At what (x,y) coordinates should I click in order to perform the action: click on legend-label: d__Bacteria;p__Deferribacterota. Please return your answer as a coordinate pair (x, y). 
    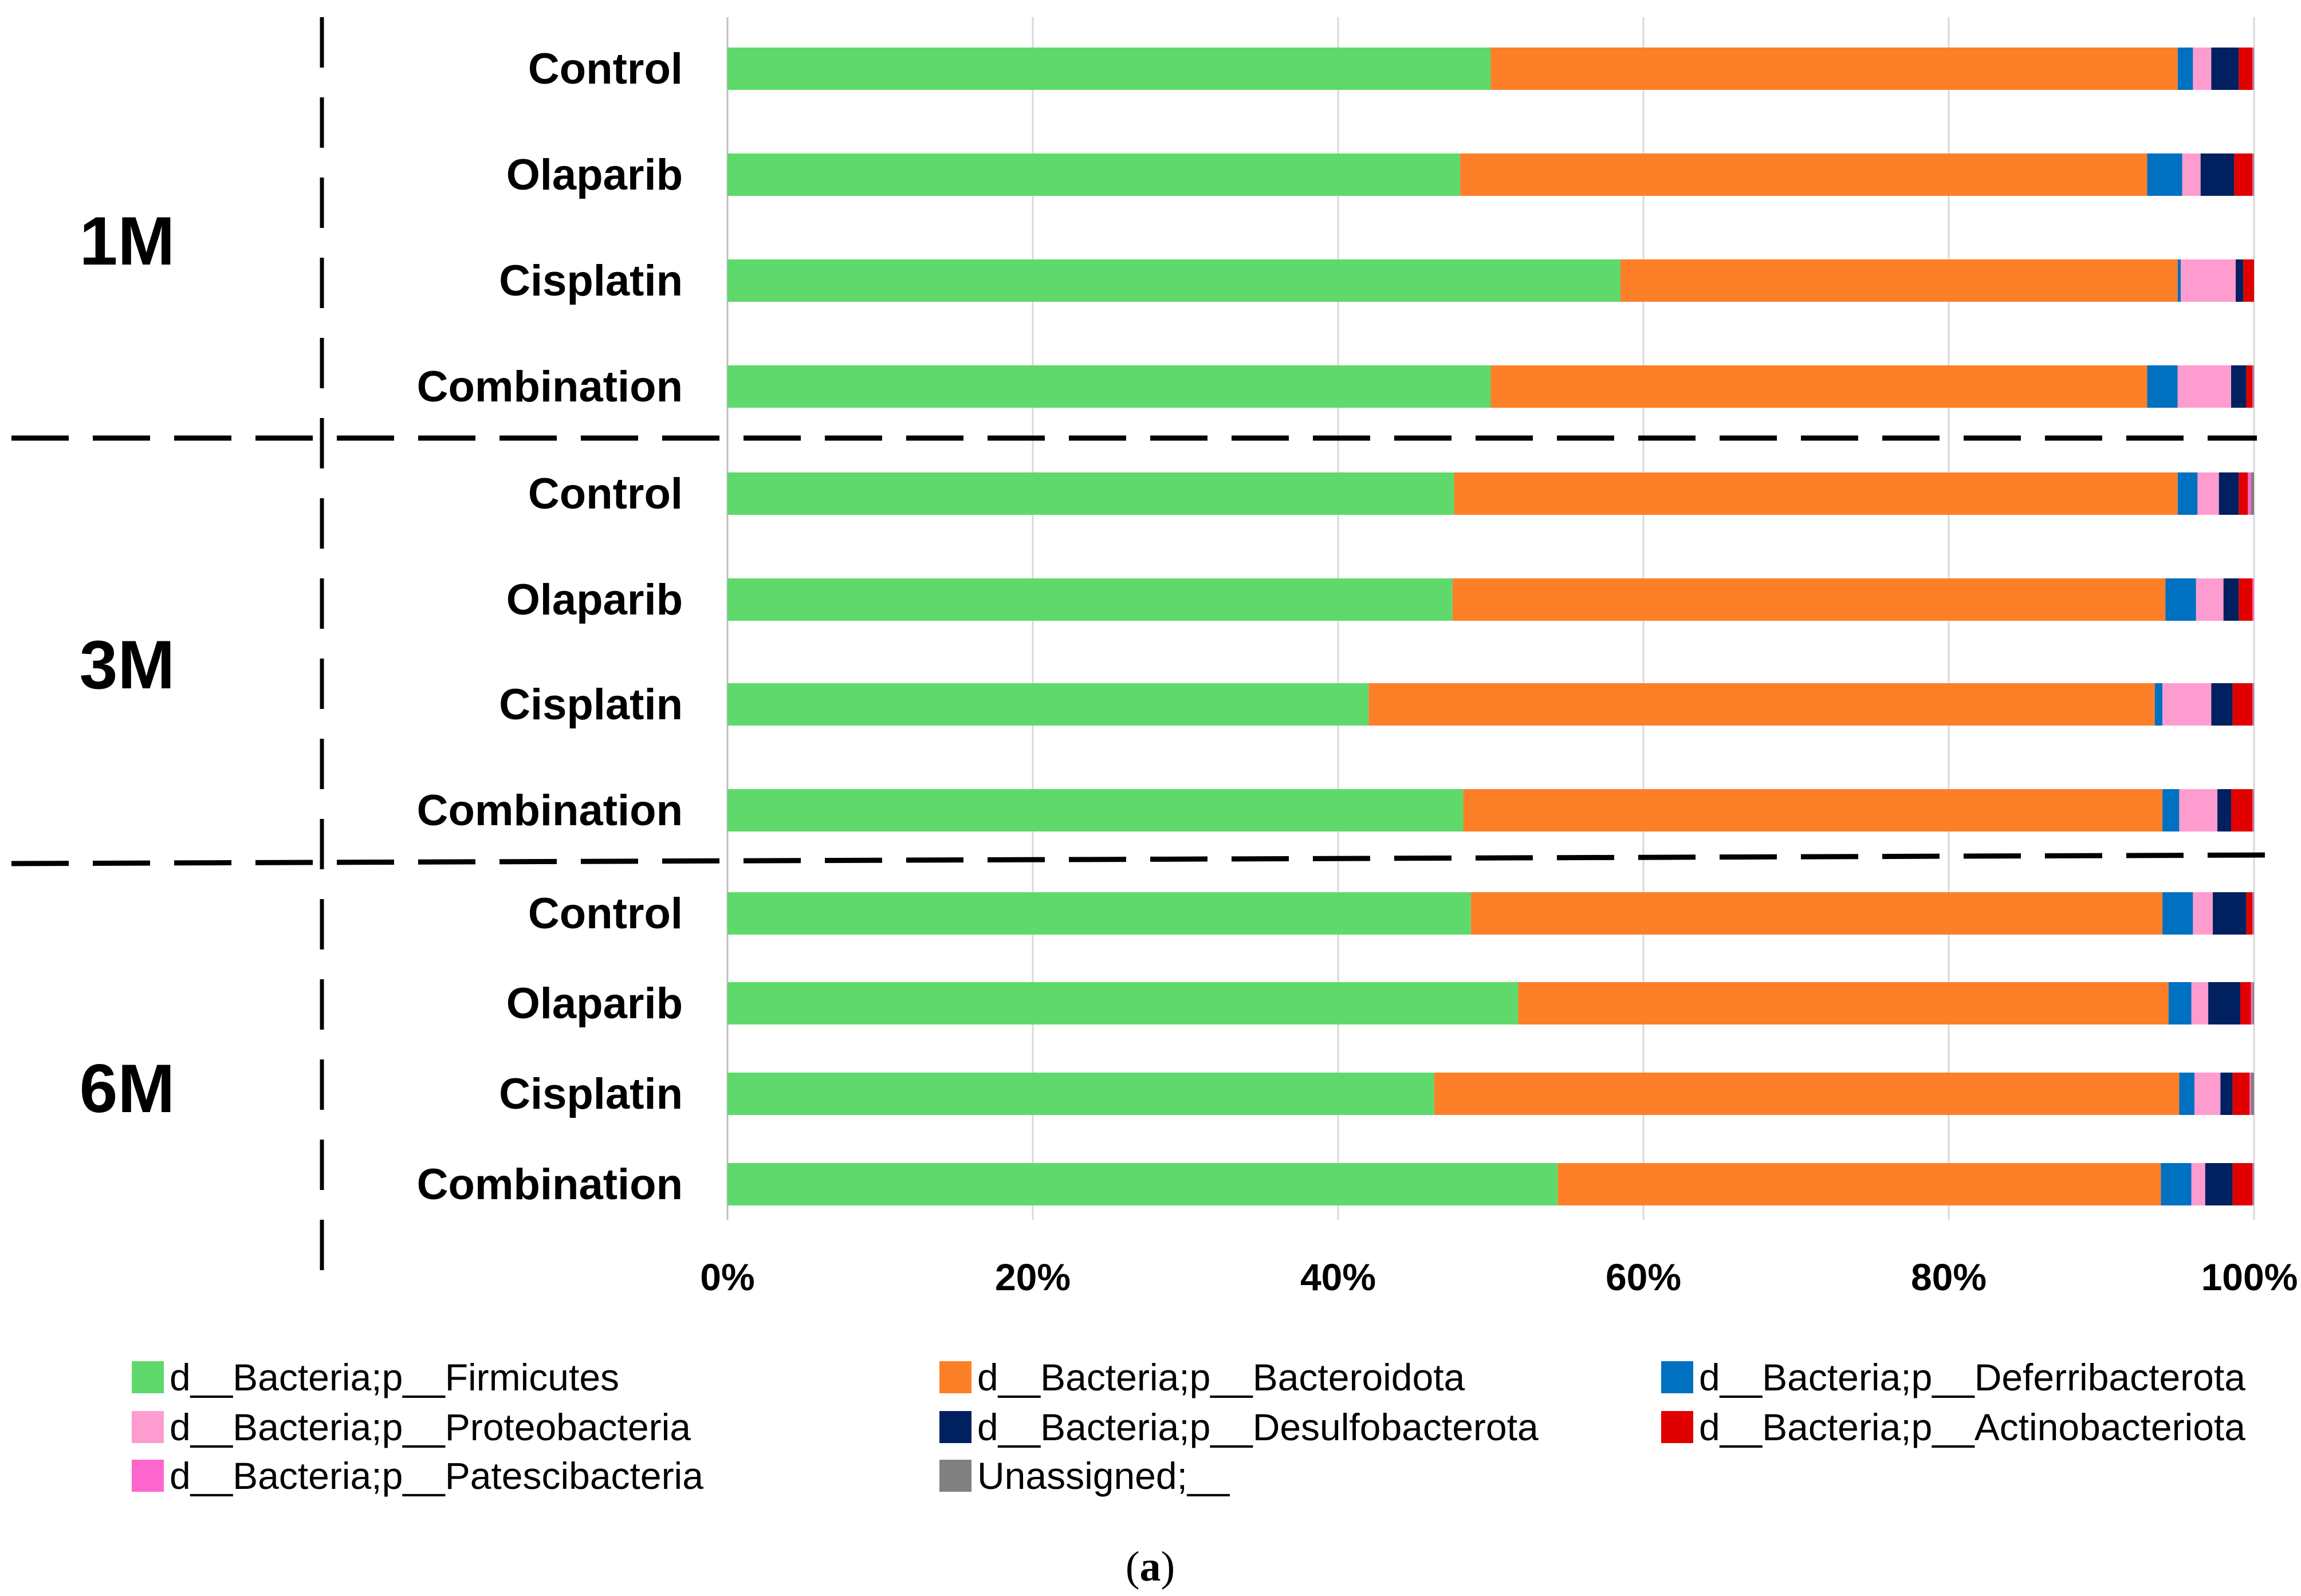
    Looking at the image, I should click on (1972, 1377).